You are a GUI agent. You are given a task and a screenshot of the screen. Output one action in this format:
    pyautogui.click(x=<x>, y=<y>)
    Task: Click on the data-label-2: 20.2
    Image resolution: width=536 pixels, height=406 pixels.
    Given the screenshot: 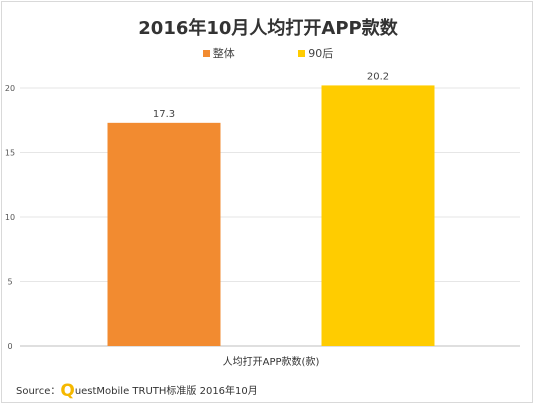 What is the action you would take?
    pyautogui.click(x=378, y=76)
    